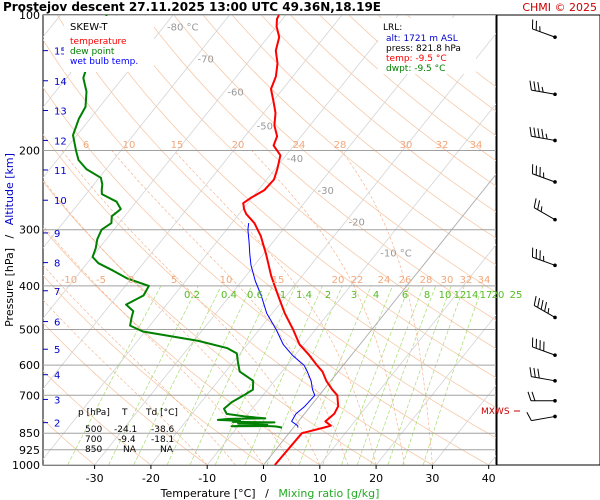 The width and height of the screenshot is (600, 500). I want to click on mixing-ratio-label: 12, so click(460, 295).